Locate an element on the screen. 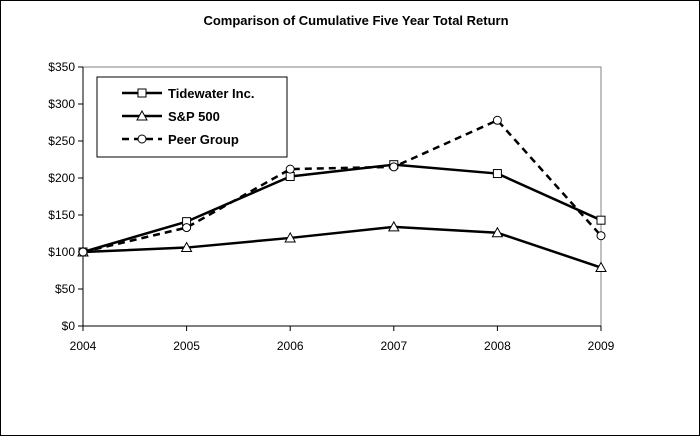 Image resolution: width=700 pixels, height=437 pixels. y-tick-label: $0 is located at coordinates (69, 326).